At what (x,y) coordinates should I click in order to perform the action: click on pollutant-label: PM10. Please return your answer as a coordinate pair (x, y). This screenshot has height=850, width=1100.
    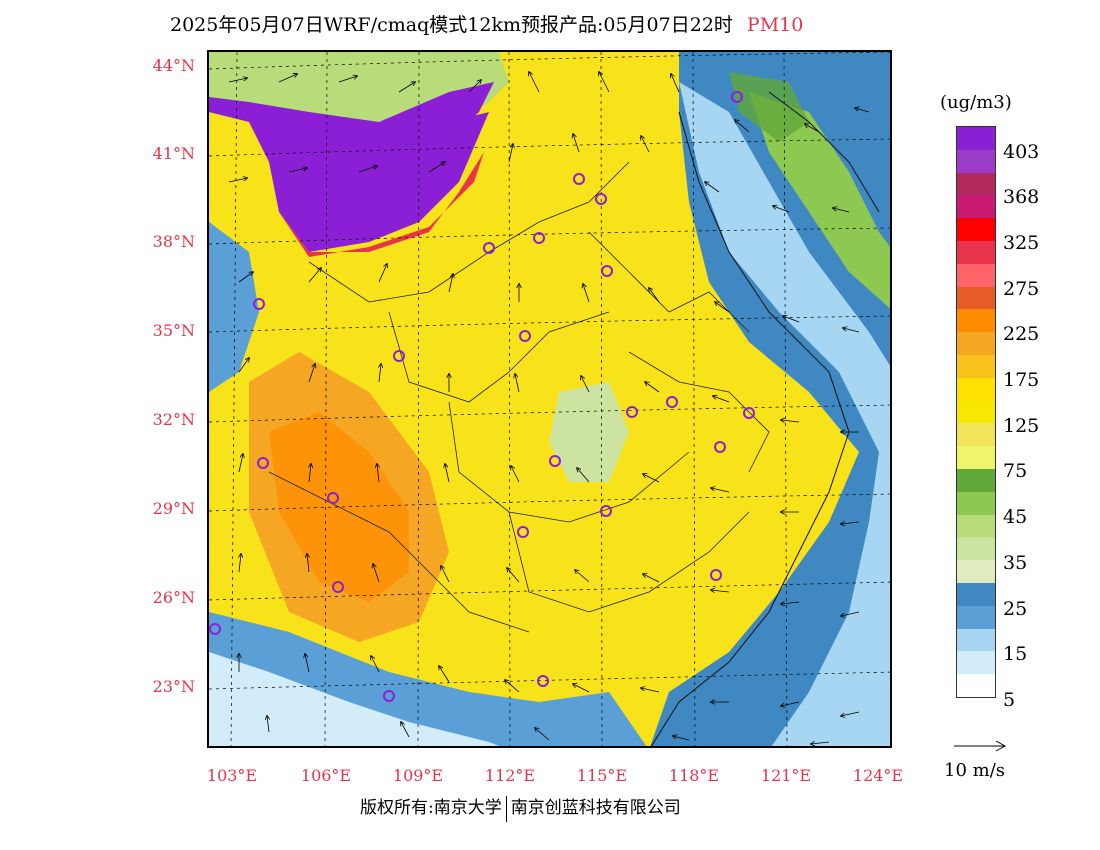
    Looking at the image, I should click on (775, 25).